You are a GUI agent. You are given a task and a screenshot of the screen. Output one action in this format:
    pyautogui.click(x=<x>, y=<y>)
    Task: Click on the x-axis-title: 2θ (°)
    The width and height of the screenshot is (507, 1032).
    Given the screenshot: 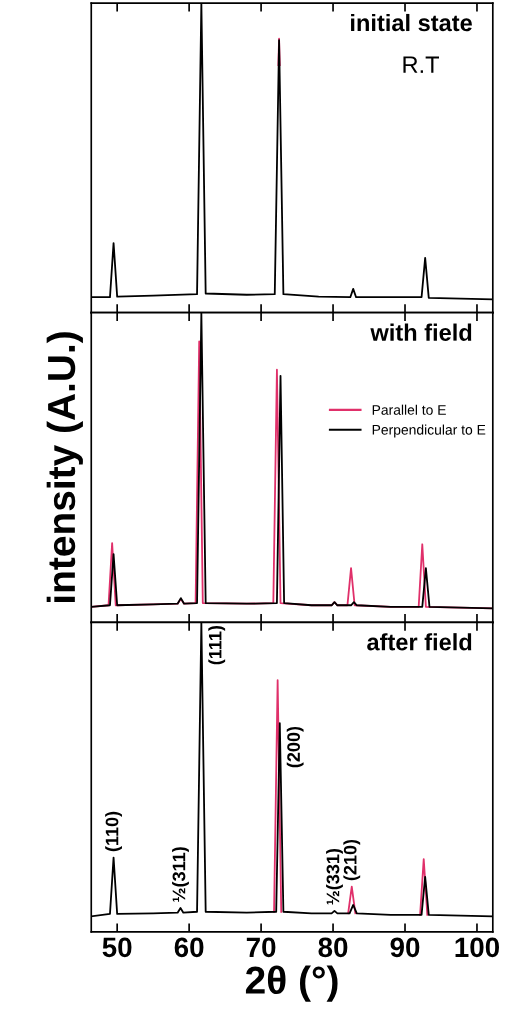 What is the action you would take?
    pyautogui.click(x=291, y=983)
    